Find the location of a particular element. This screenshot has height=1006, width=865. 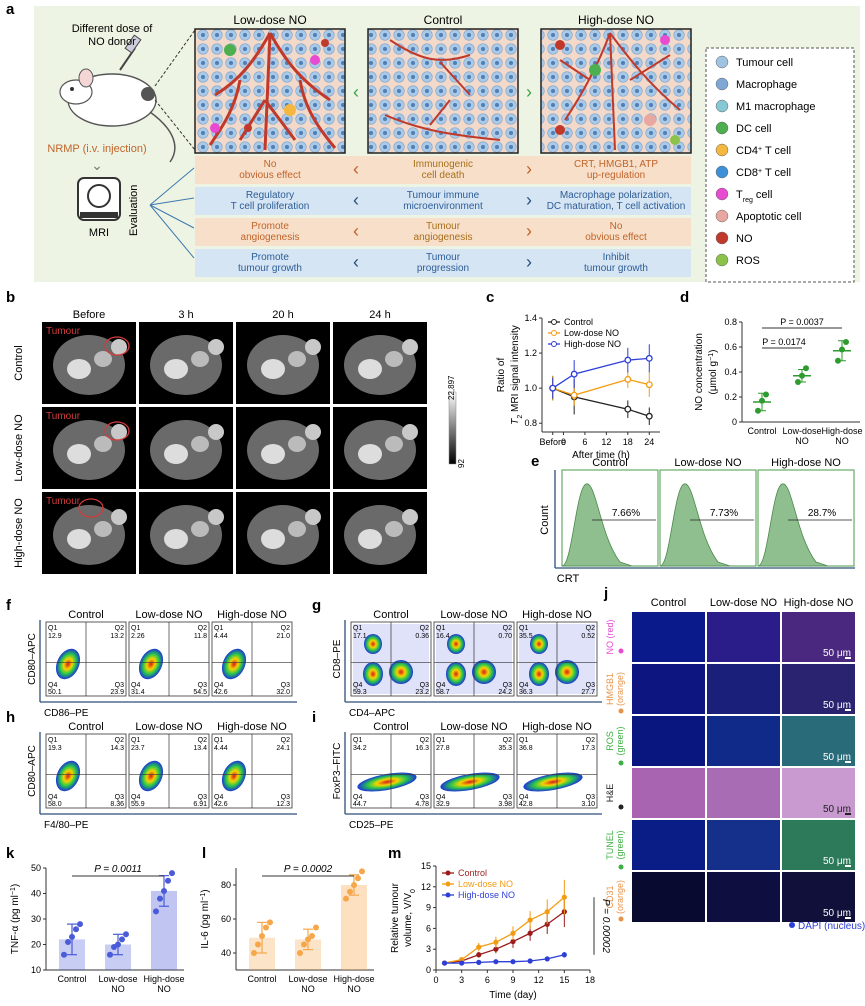

scale-min-label: 92 is located at coordinates (461, 463).